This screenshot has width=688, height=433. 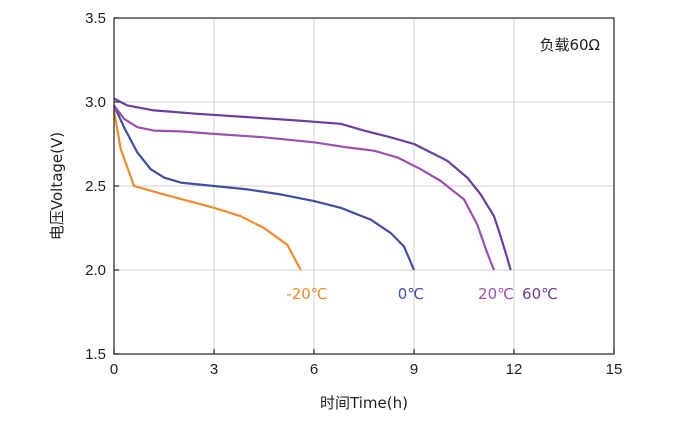 What do you see at coordinates (57, 186) in the screenshot?
I see `y-axis-title: 电压Voltage(V)` at bounding box center [57, 186].